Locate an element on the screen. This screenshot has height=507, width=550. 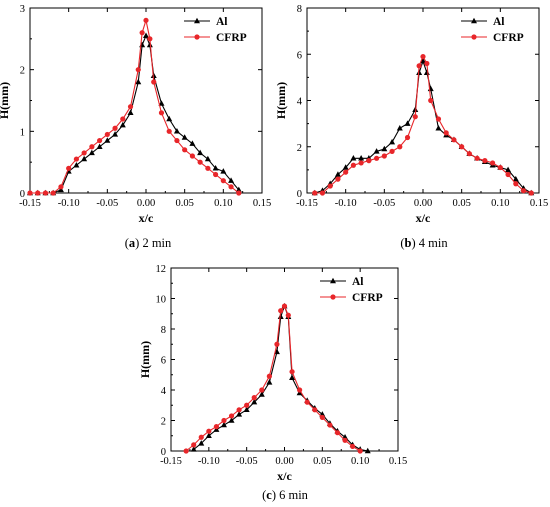
x-tick-label: -0.10 is located at coordinates (209, 461).